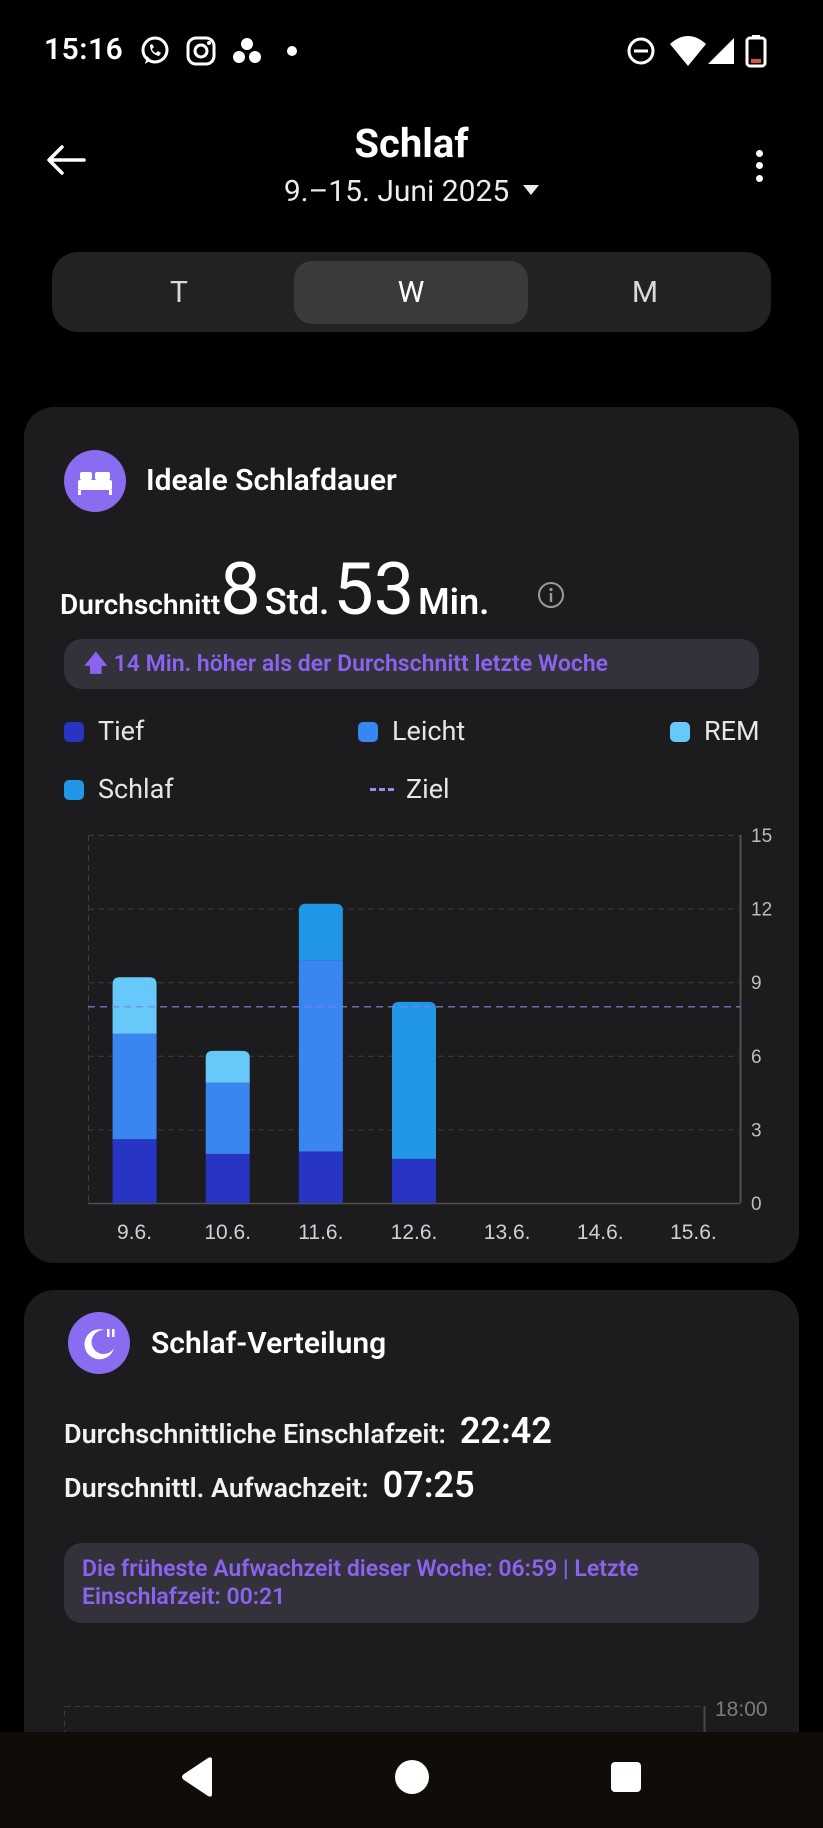 Image resolution: width=823 pixels, height=1828 pixels. What do you see at coordinates (227, 1232) in the screenshot?
I see `x-tick-label: 10.6.` at bounding box center [227, 1232].